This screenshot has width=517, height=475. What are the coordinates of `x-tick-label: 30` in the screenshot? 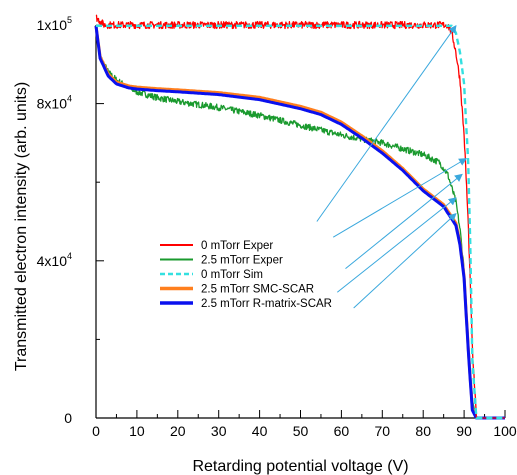 It's located at (219, 431).